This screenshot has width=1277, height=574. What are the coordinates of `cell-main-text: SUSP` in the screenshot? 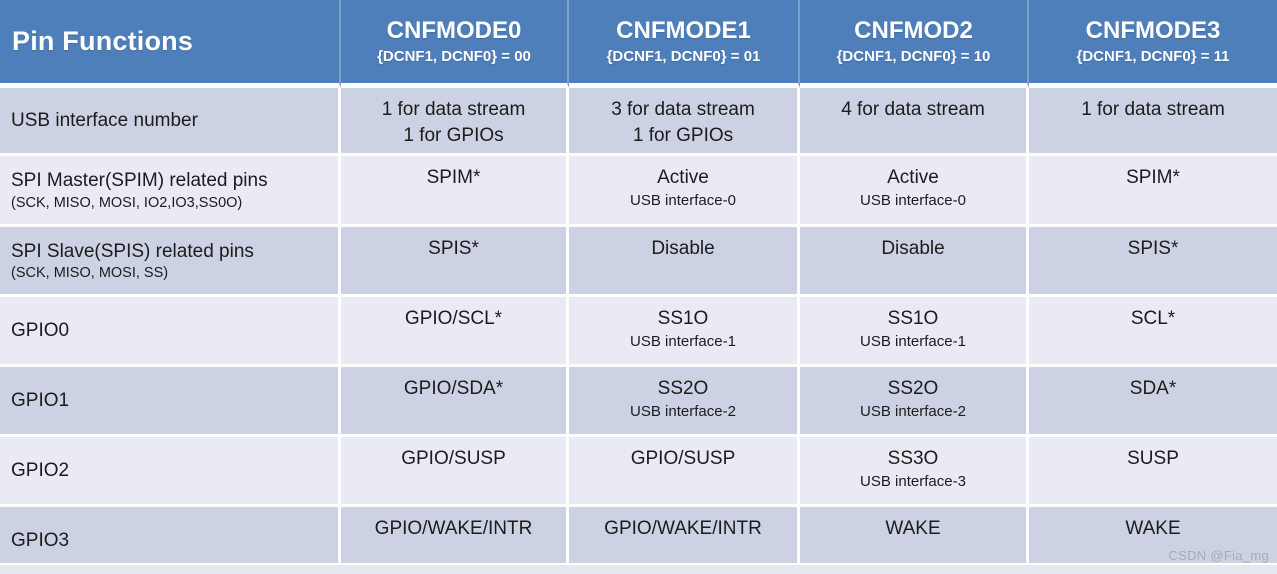 It's located at (1153, 458).